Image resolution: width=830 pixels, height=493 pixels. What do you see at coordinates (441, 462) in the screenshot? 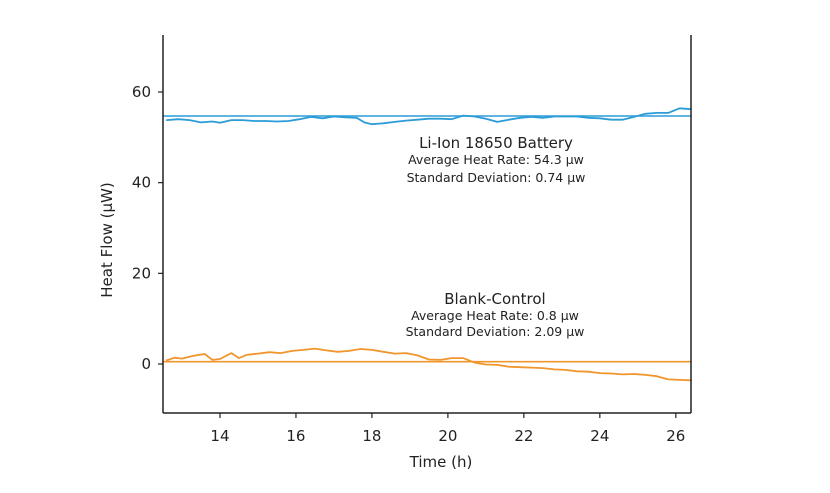
I see `x-axis-label: Time (h)` at bounding box center [441, 462].